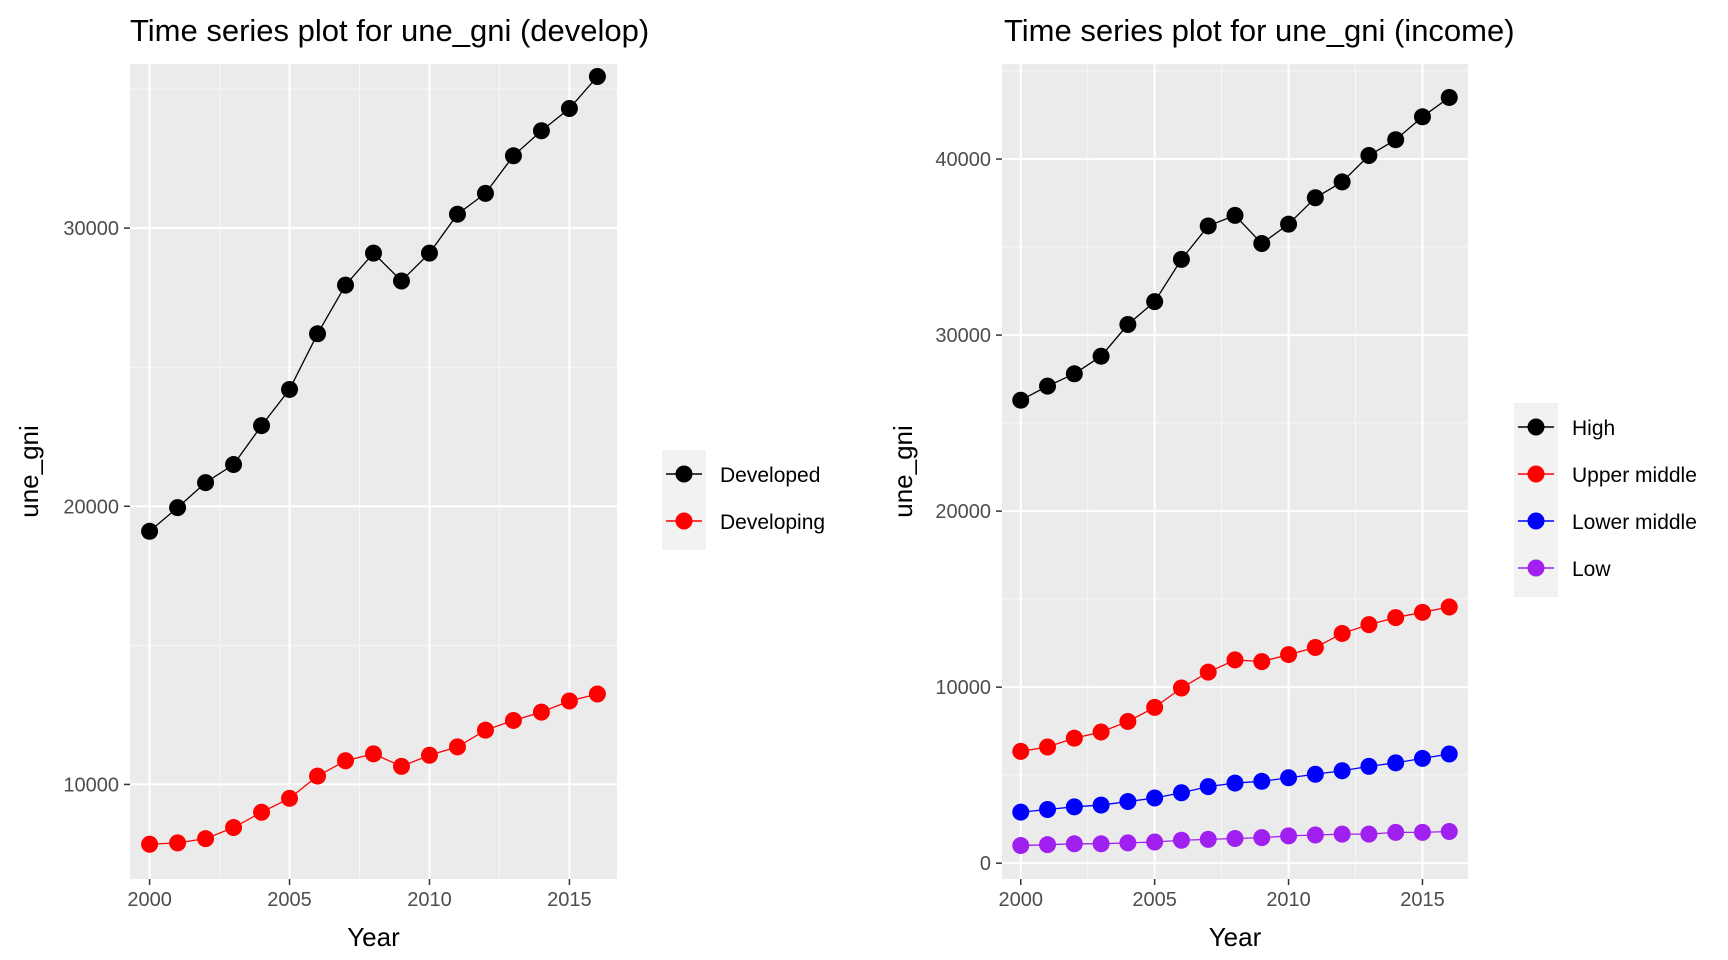  I want to click on y-tick-label: 0, so click(985, 864).